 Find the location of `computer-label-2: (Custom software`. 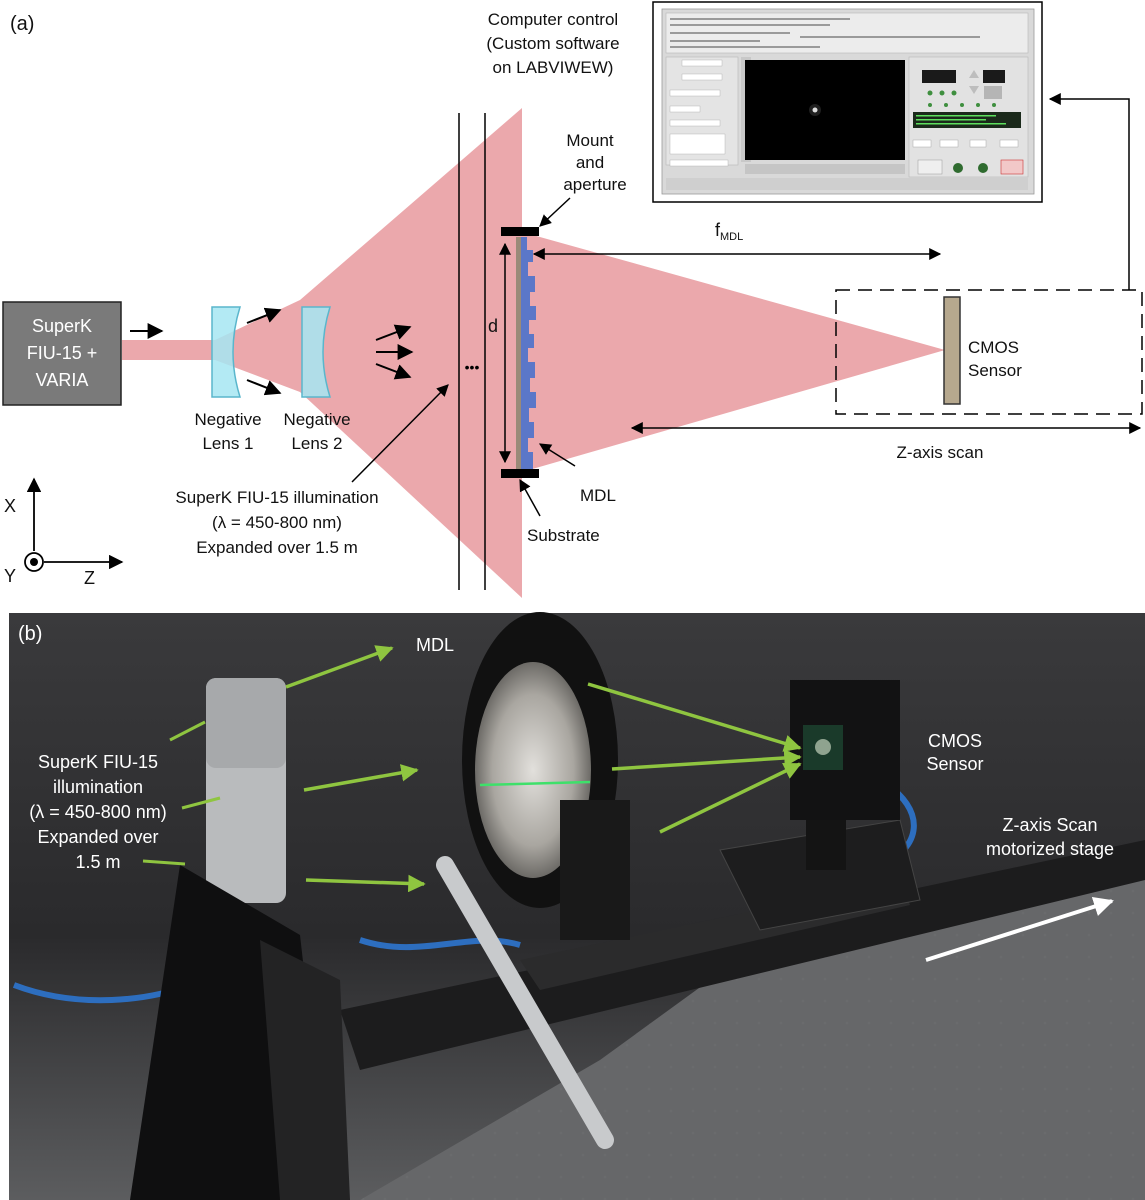

computer-label-2: (Custom software is located at coordinates (552, 43).